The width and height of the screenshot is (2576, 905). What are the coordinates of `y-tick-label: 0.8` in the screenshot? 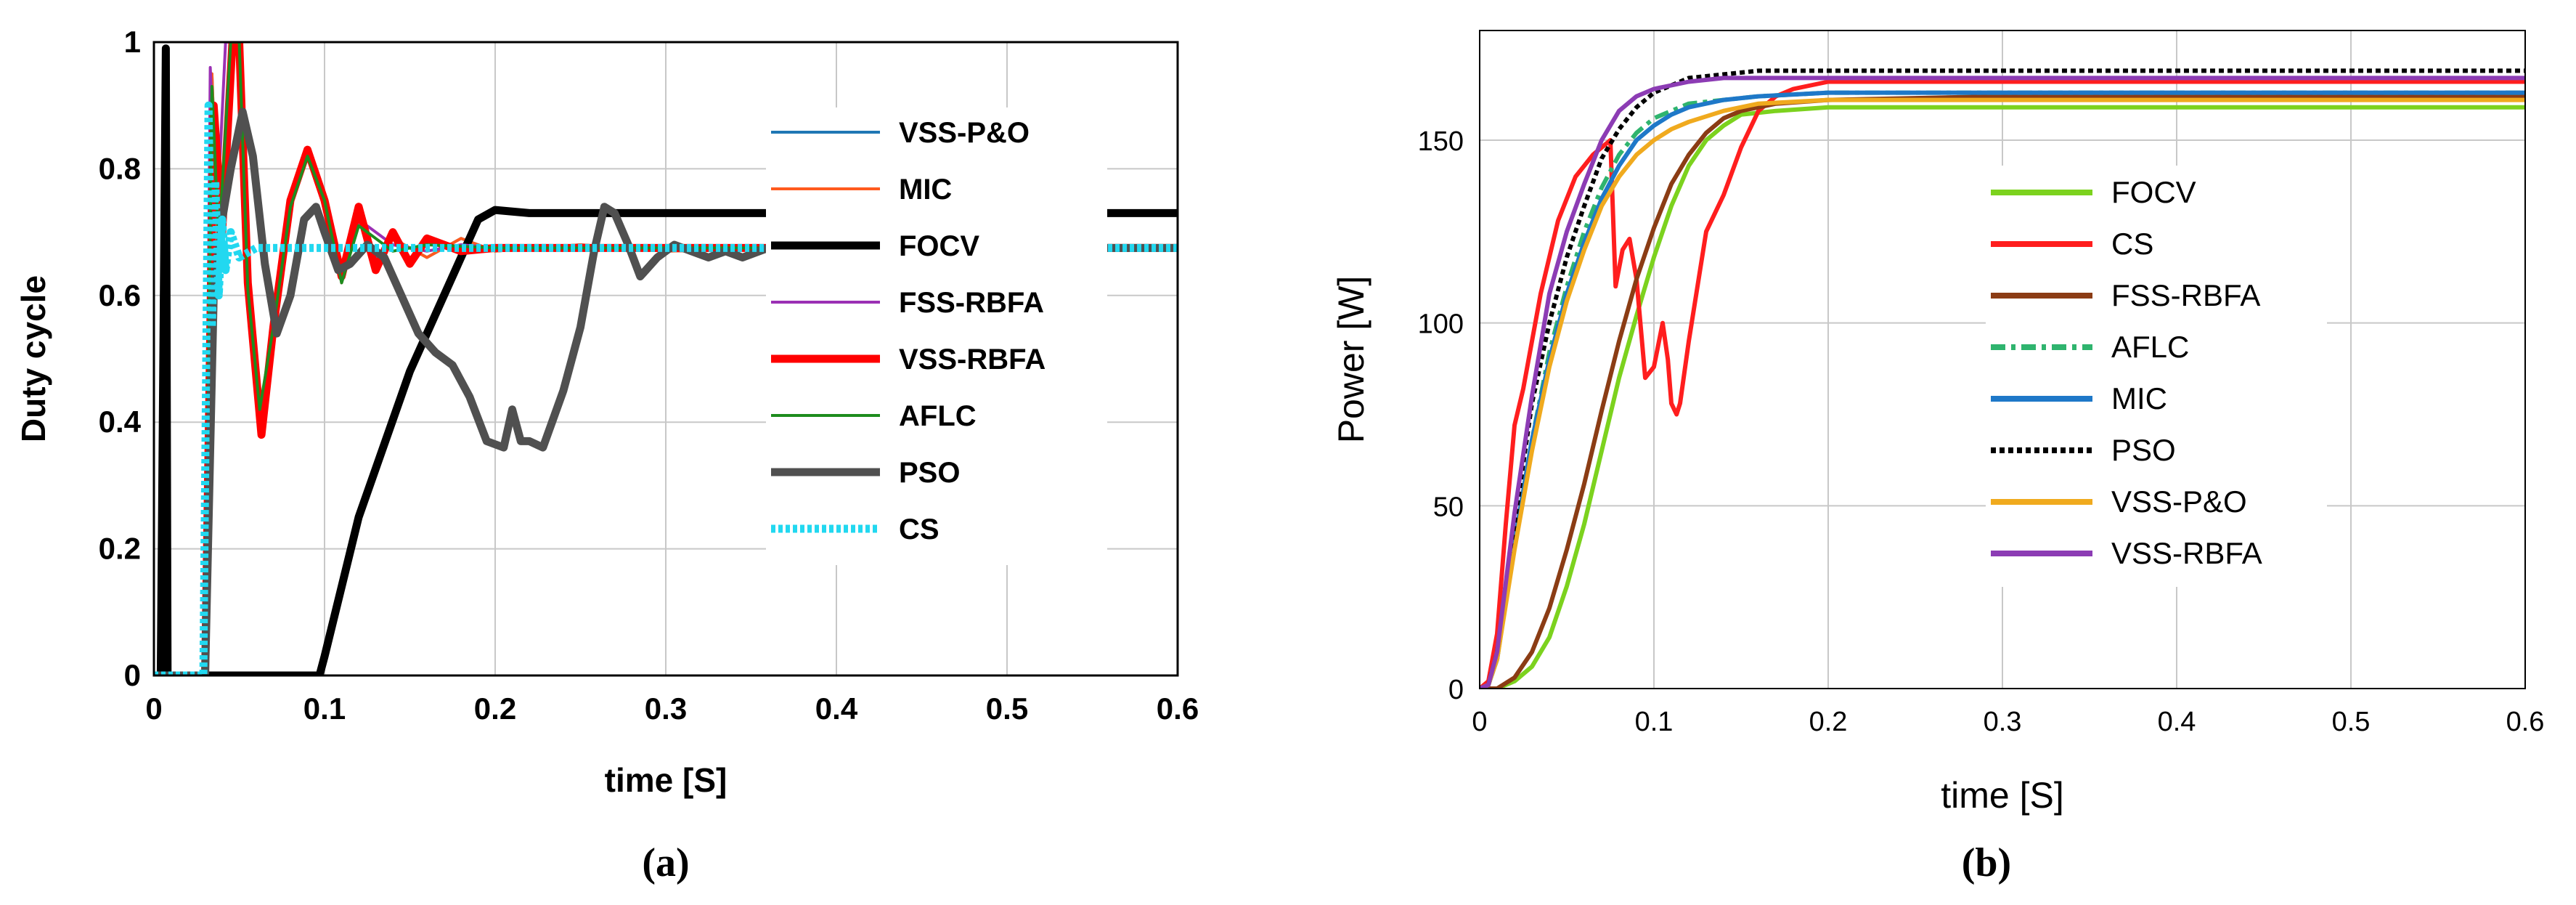 It's located at (120, 168).